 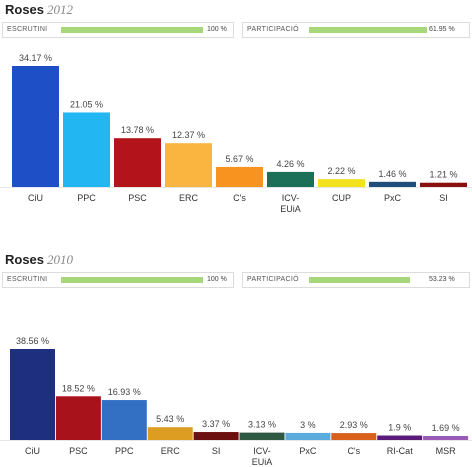 I want to click on data-label: 3.37 %, so click(x=216, y=424).